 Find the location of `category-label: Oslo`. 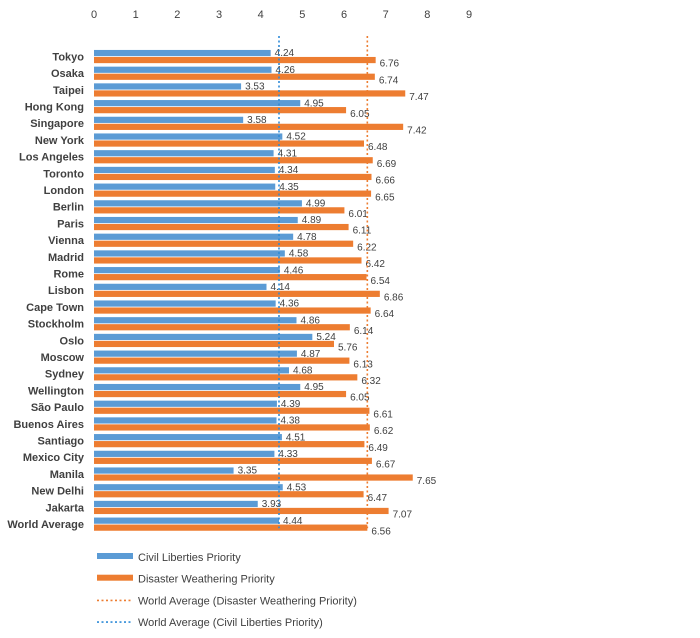

category-label: Oslo is located at coordinates (72, 341).